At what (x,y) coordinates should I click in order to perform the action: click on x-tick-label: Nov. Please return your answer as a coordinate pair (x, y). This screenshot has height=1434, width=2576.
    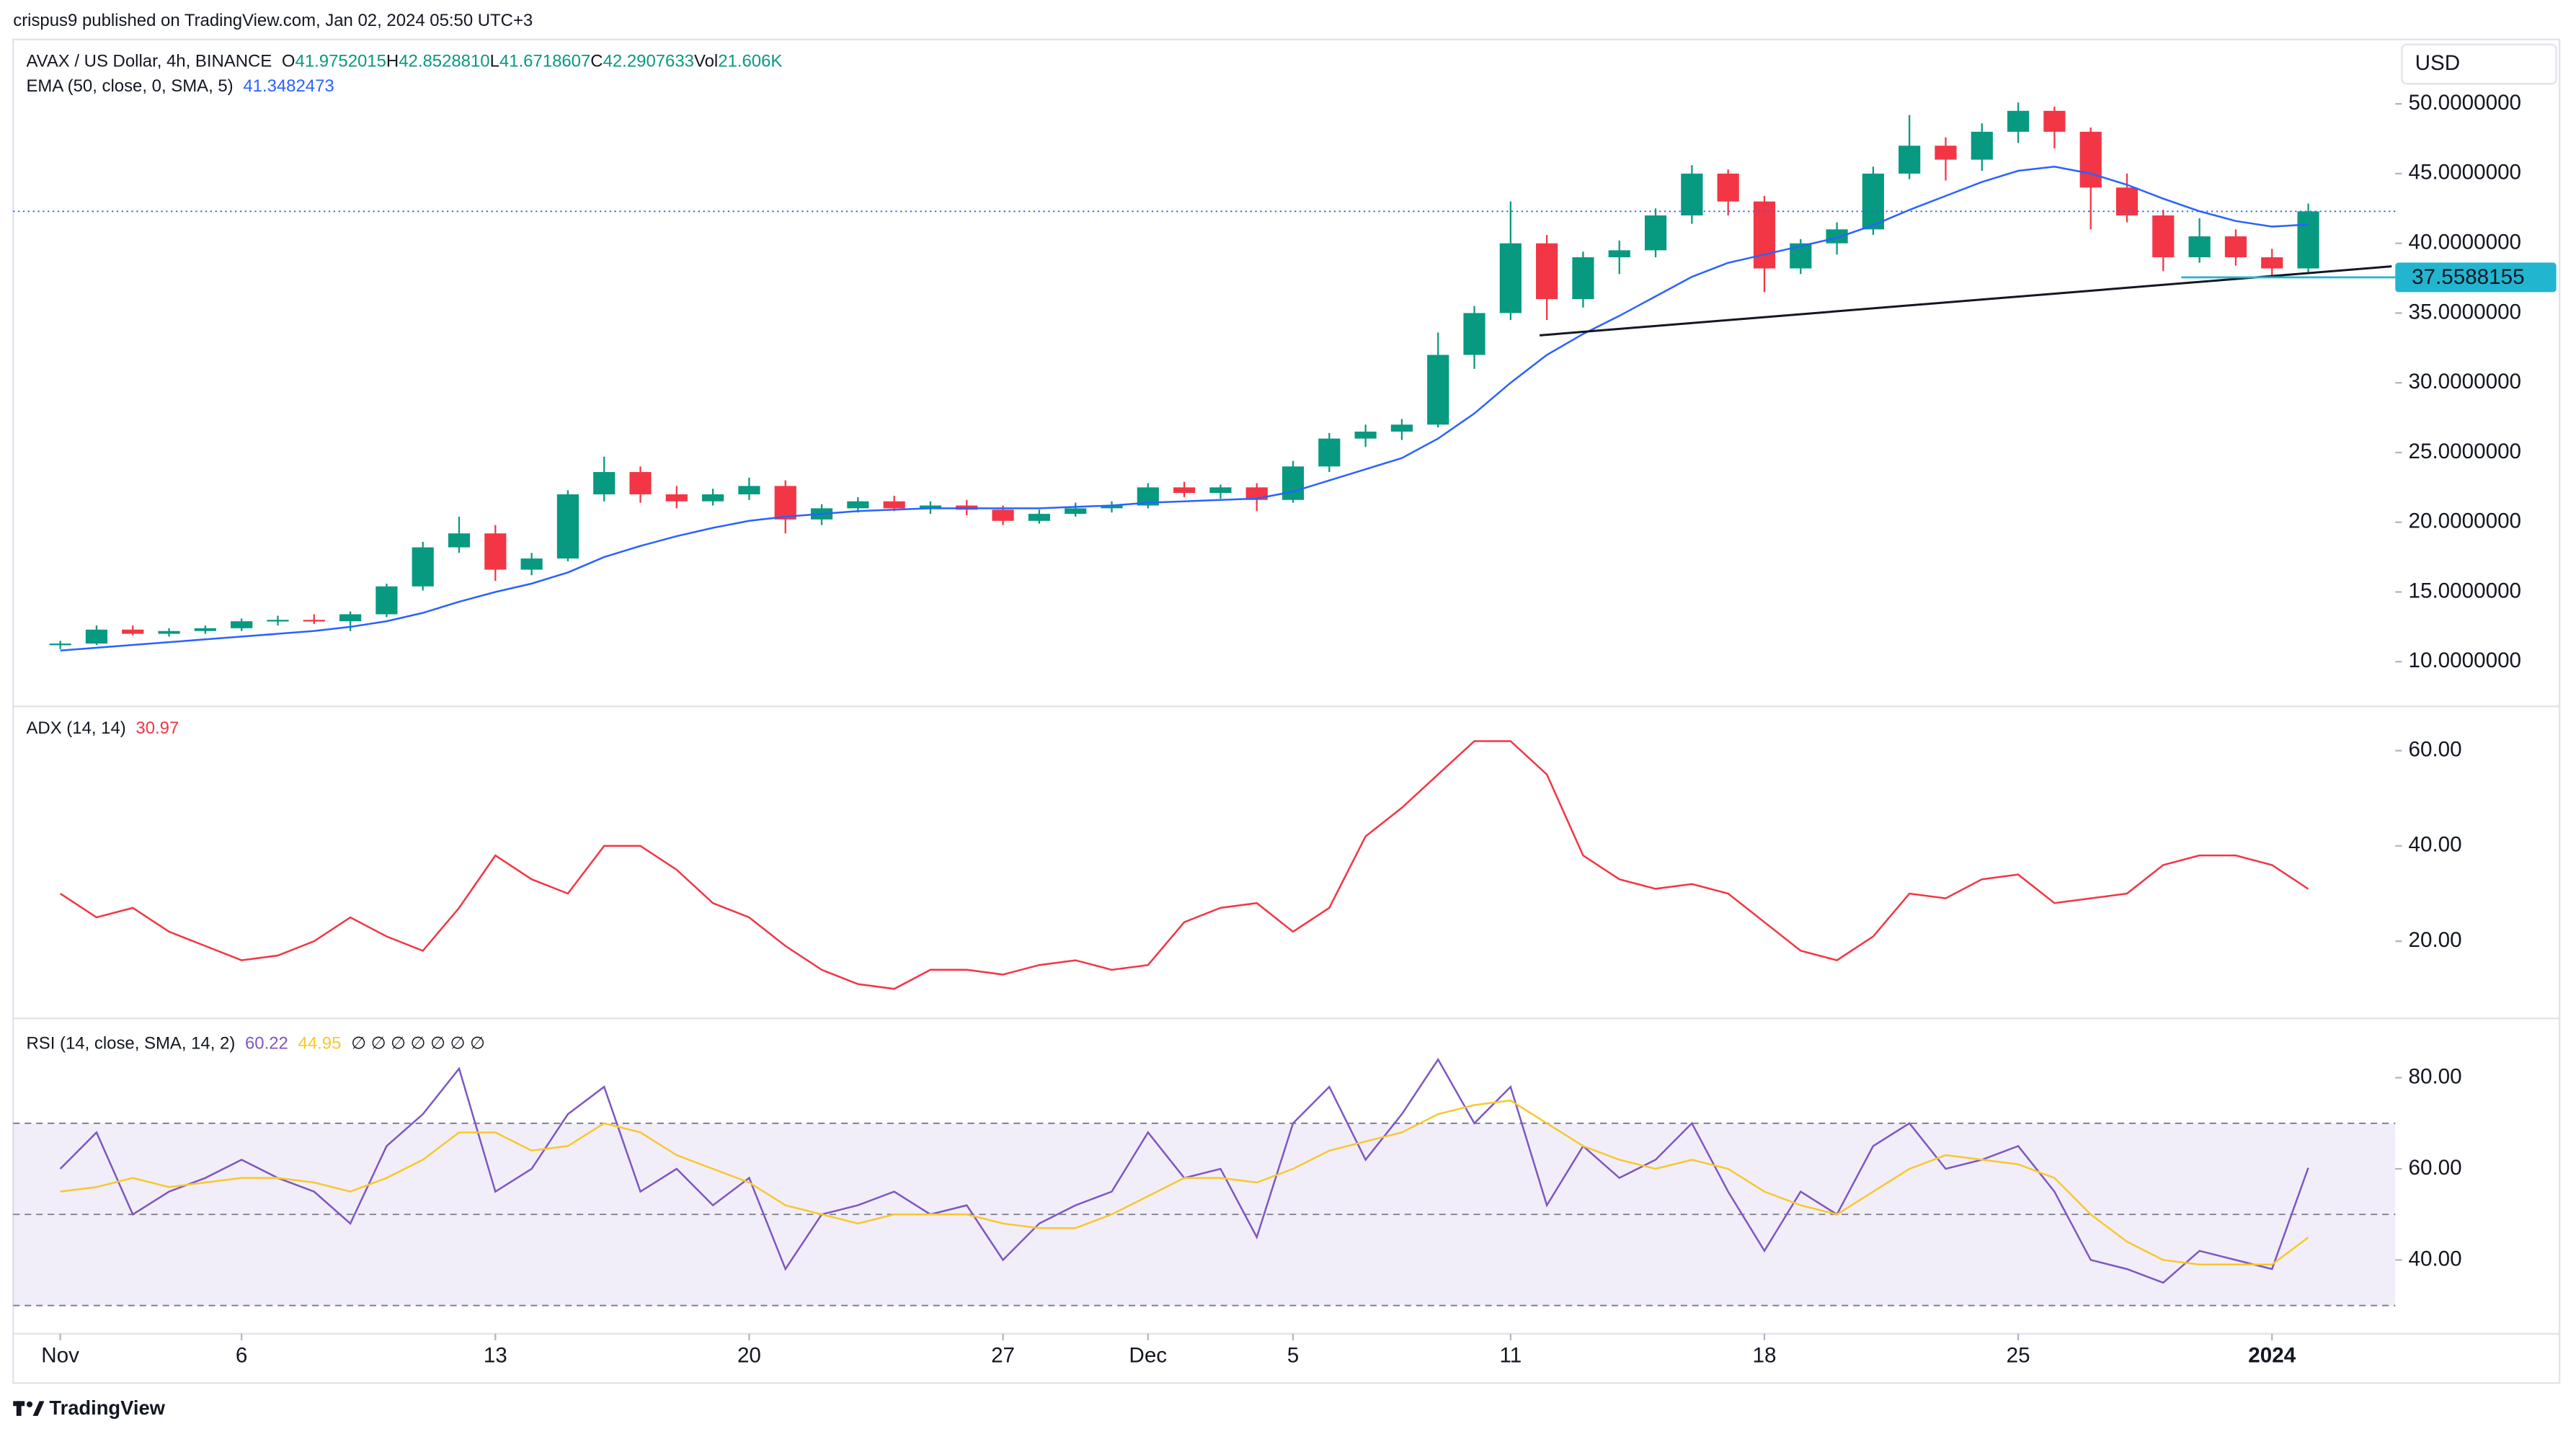
    Looking at the image, I should click on (60, 1356).